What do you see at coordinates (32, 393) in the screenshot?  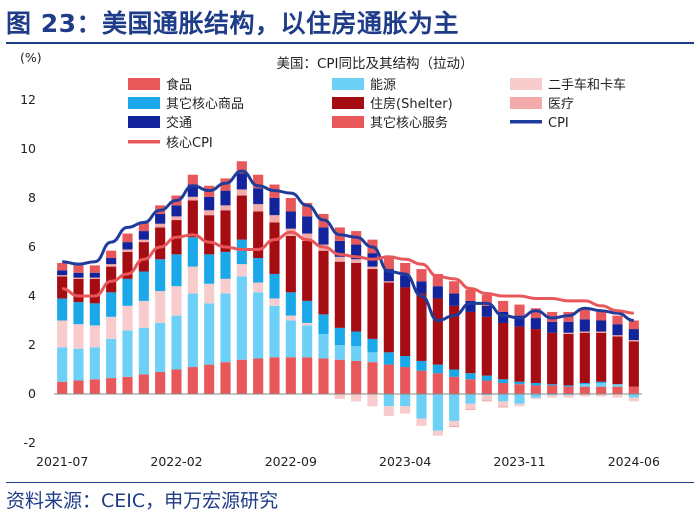 I see `y-tick-label: 0` at bounding box center [32, 393].